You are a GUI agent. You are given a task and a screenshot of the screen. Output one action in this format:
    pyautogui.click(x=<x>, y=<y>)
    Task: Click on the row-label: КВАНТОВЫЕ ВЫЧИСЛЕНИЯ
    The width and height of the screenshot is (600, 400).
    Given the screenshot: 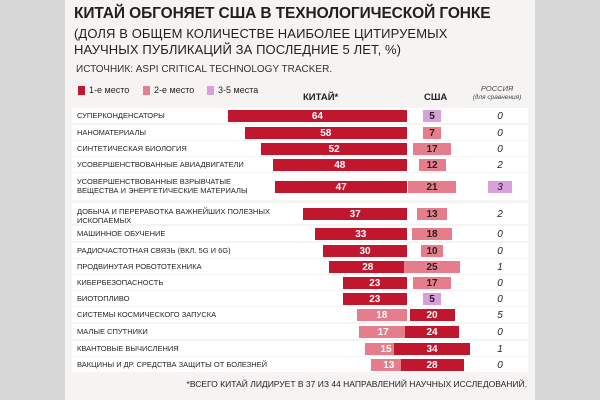 What is the action you would take?
    pyautogui.click(x=128, y=348)
    